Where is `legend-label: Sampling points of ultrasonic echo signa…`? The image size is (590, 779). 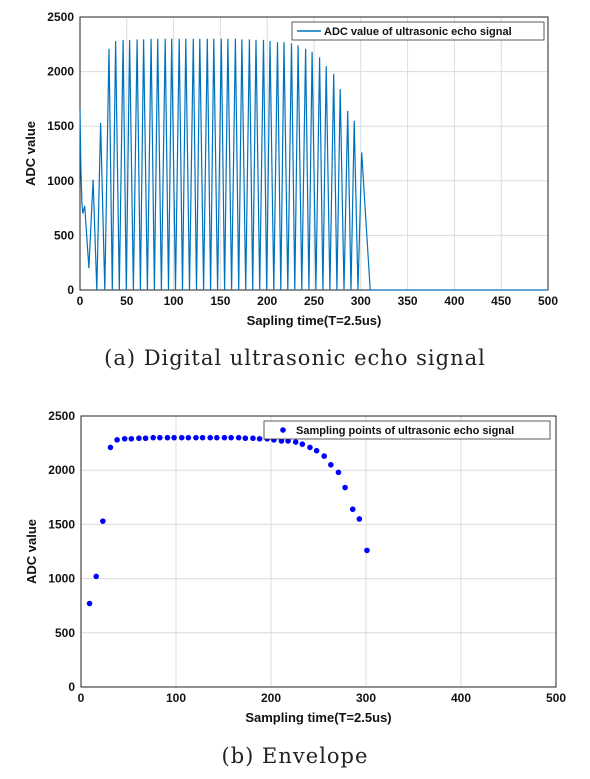
legend-label: Sampling points of ultrasonic echo signa… is located at coordinates (405, 431).